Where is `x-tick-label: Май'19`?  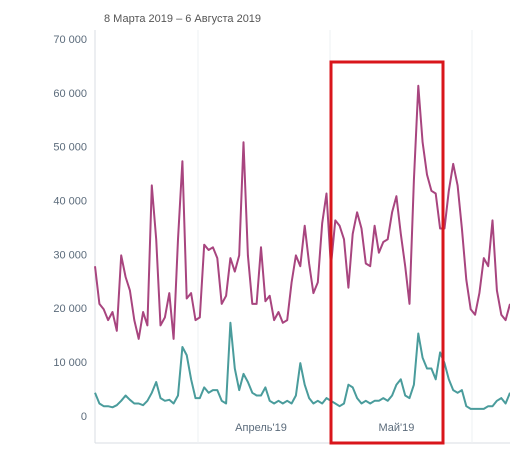
x-tick-label: Май'19 is located at coordinates (396, 428).